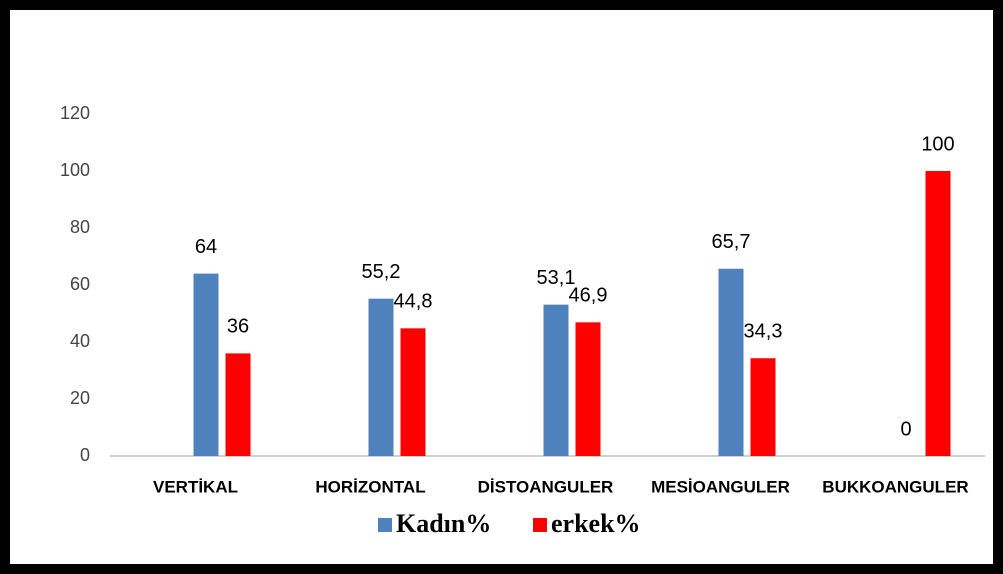 This screenshot has width=1003, height=574. What do you see at coordinates (937, 144) in the screenshot?
I see `value-label: 100` at bounding box center [937, 144].